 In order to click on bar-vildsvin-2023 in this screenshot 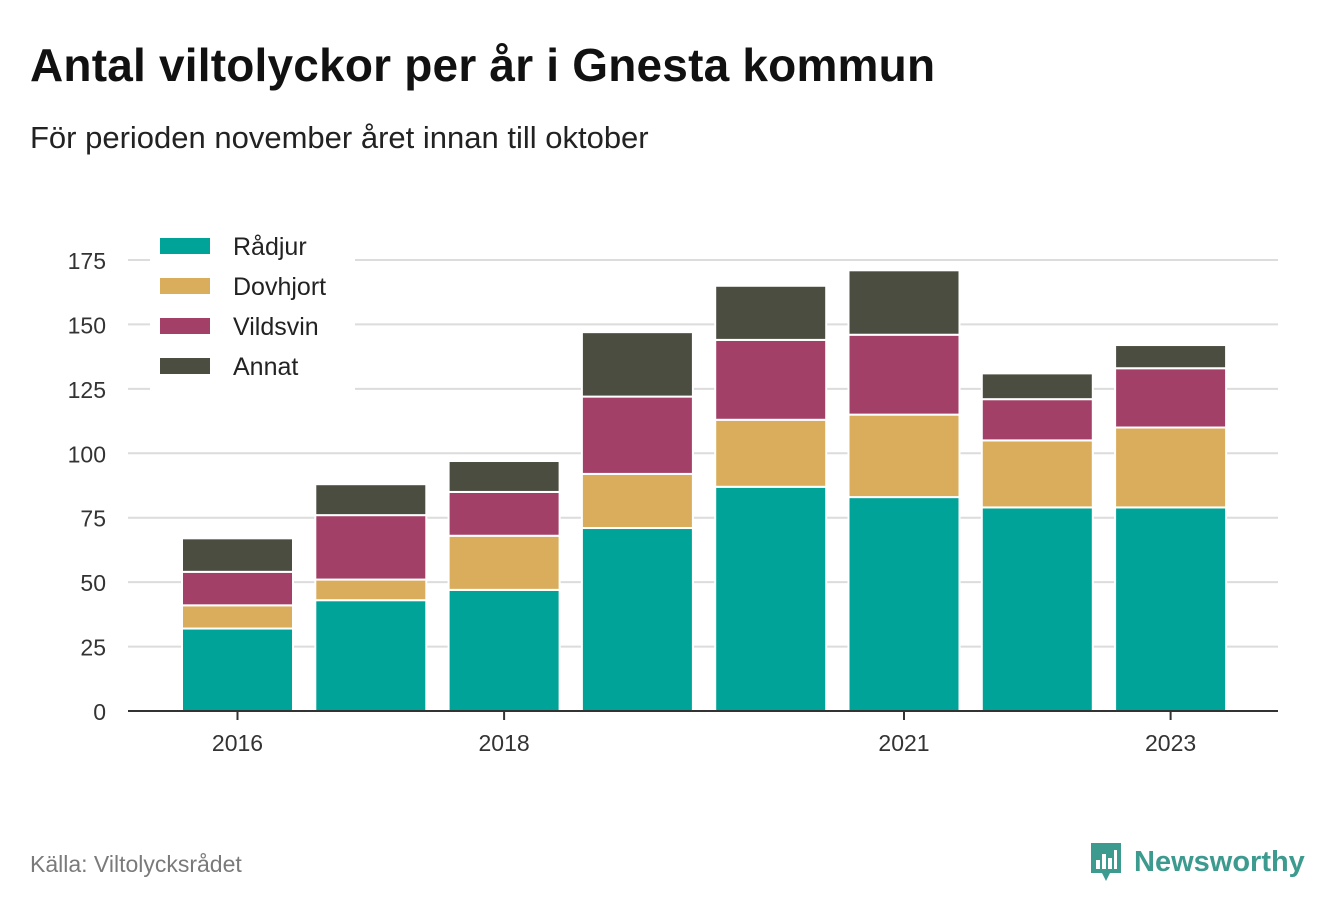, I will do `click(1171, 398)`.